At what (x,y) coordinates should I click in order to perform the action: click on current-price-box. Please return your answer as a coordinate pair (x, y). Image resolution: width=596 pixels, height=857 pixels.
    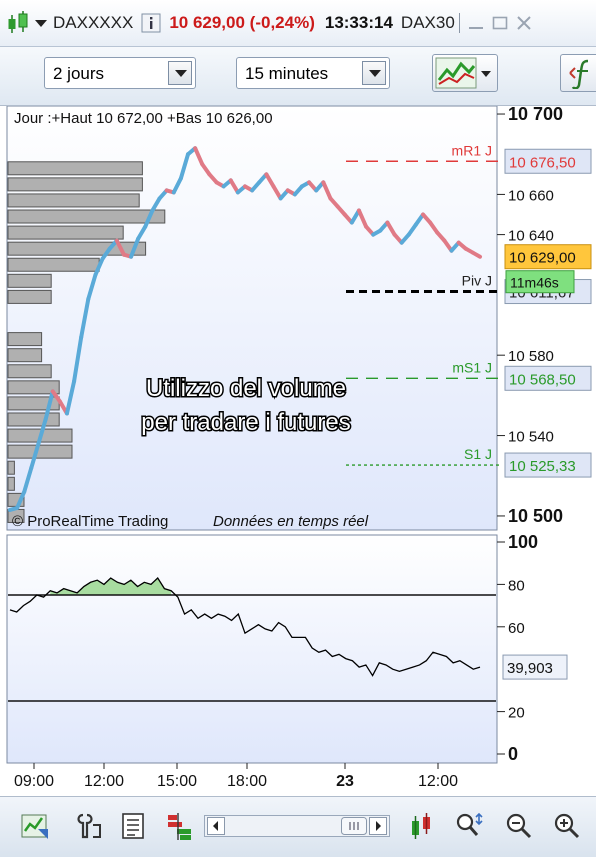
    Looking at the image, I should click on (548, 257).